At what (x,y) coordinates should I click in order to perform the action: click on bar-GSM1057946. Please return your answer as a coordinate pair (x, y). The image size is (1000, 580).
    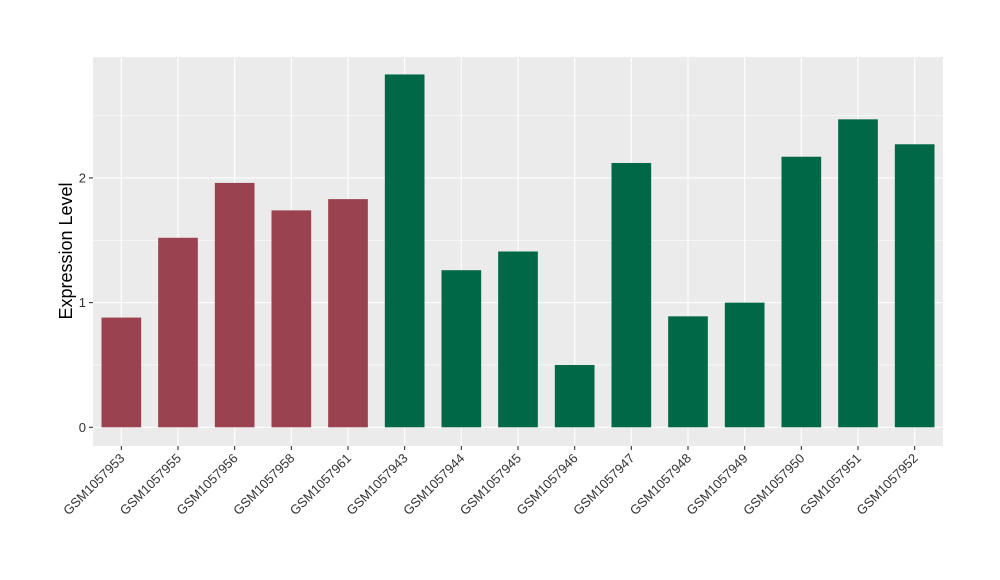
    Looking at the image, I should click on (574, 396).